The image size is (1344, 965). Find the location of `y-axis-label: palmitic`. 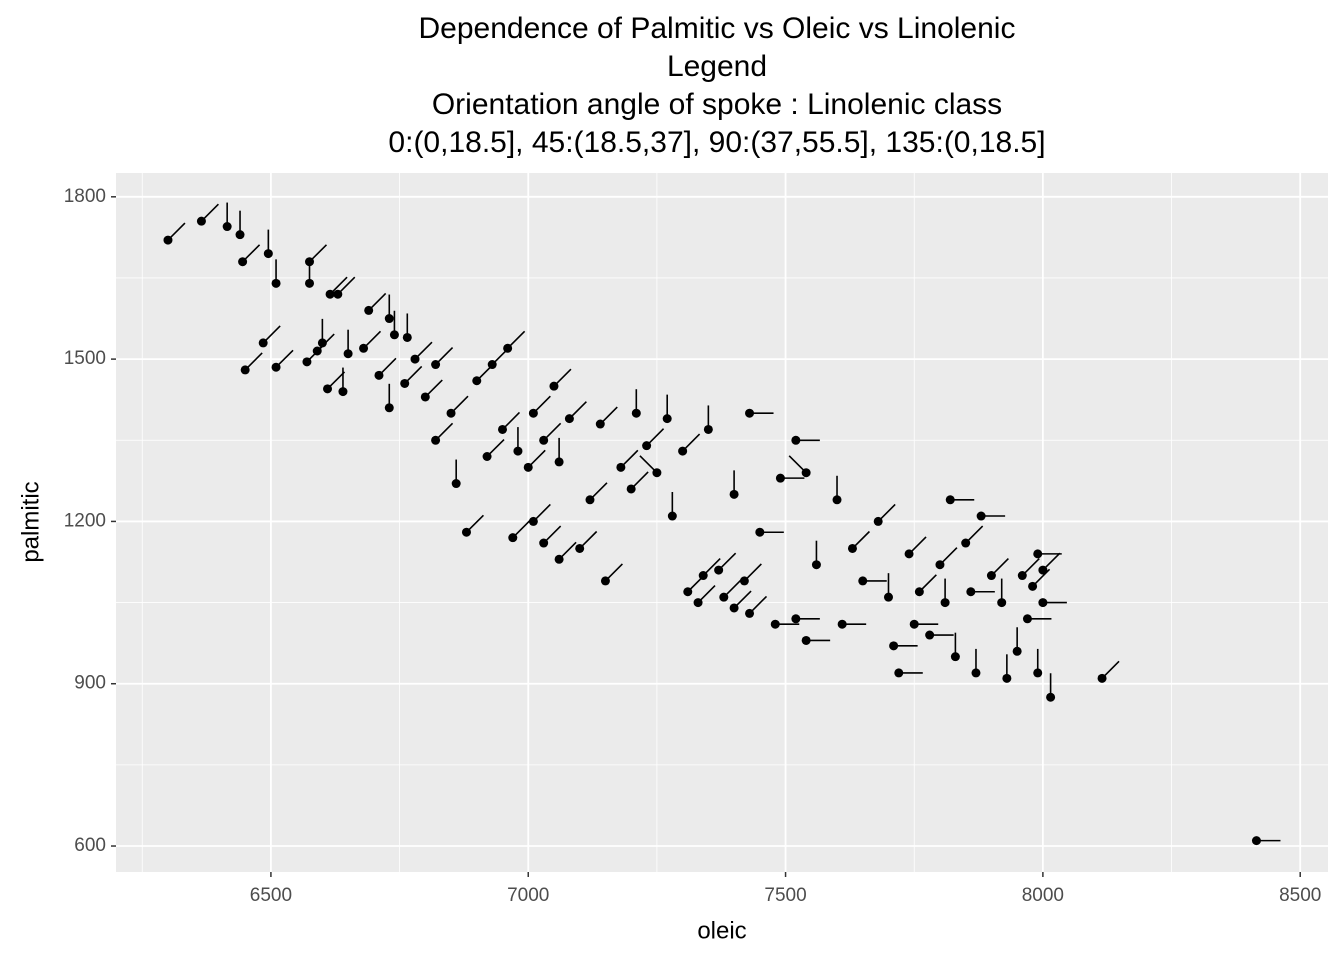

y-axis-label: palmitic is located at coordinates (30, 521).